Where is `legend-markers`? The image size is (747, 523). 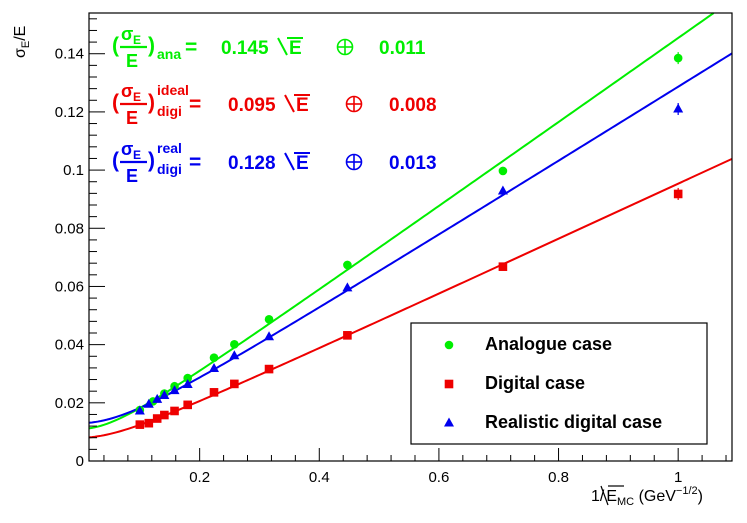
legend-markers is located at coordinates (449, 383).